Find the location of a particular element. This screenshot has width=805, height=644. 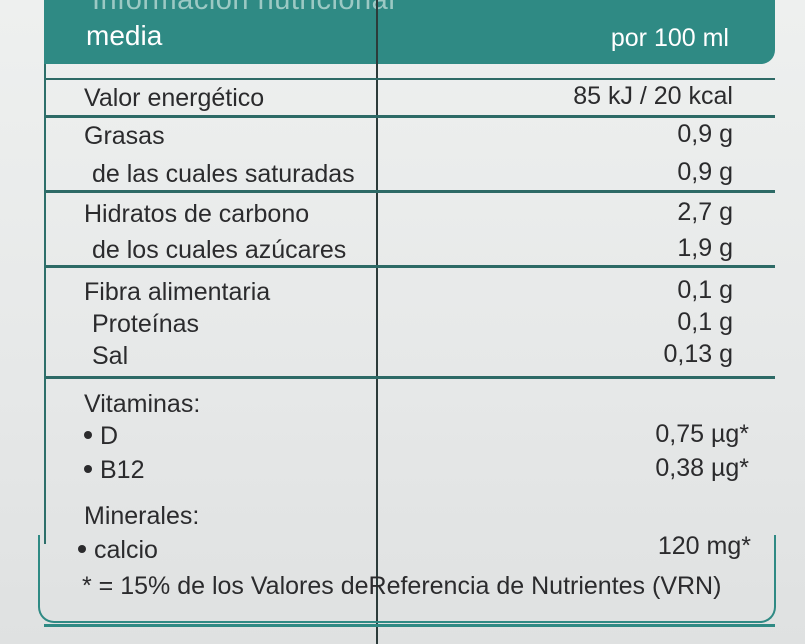

column-label: por 100 ml is located at coordinates (669, 38).